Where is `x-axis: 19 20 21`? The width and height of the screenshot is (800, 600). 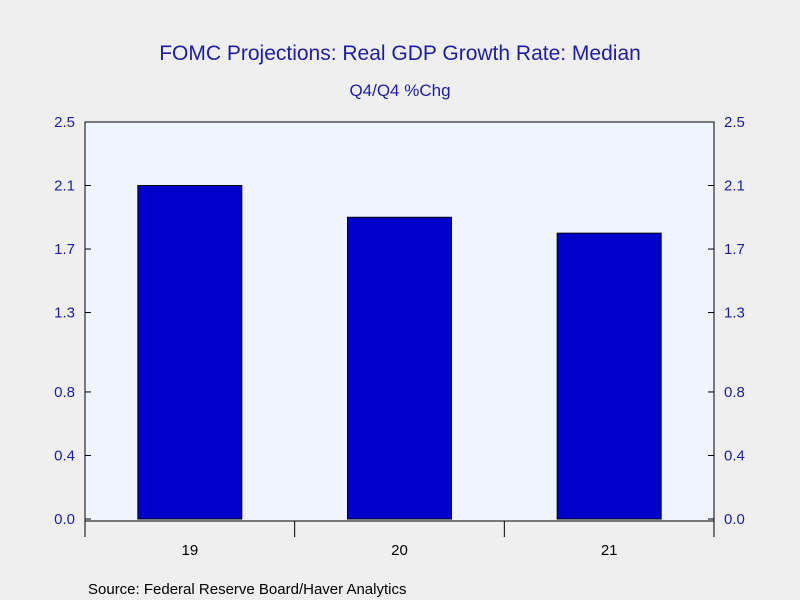
x-axis: 19 20 21 is located at coordinates (399, 540).